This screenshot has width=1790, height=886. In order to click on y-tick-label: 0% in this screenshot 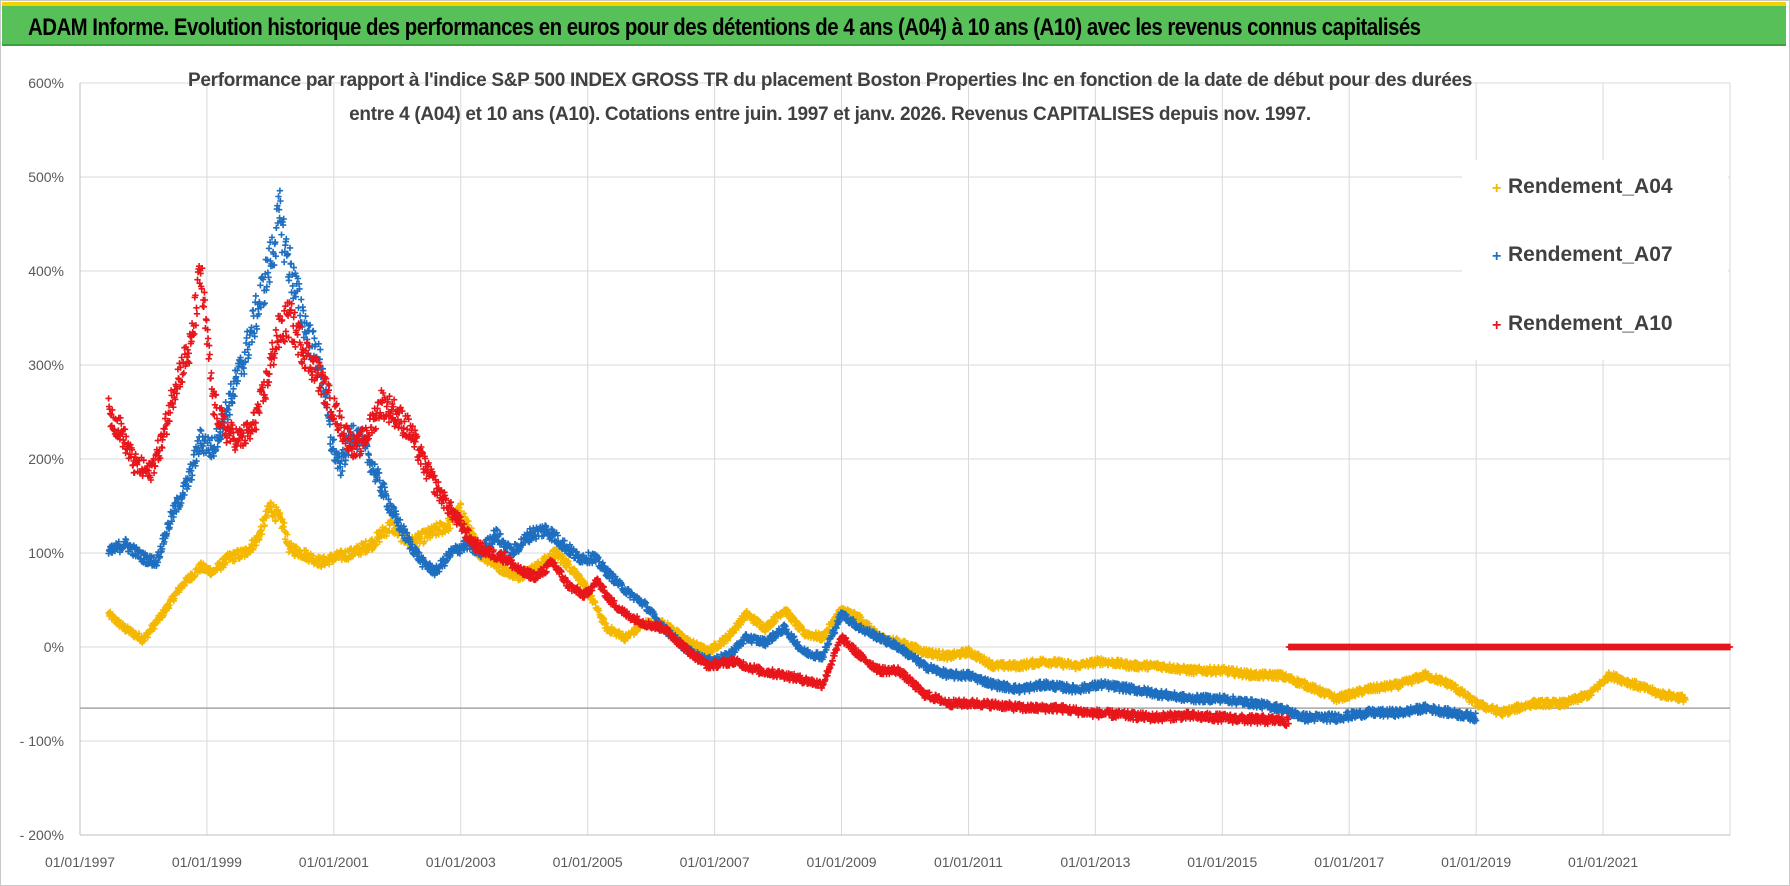, I will do `click(54, 647)`.